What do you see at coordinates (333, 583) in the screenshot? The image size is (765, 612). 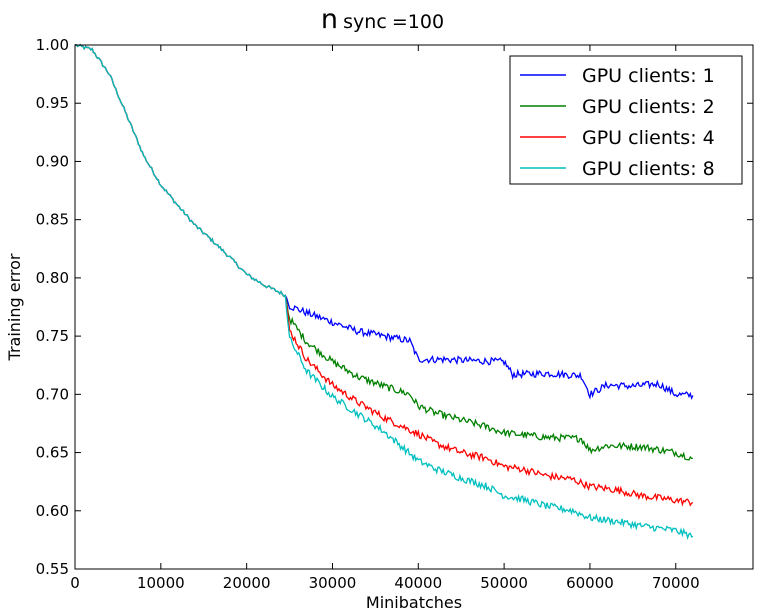 I see `x-tick-label: 30000` at bounding box center [333, 583].